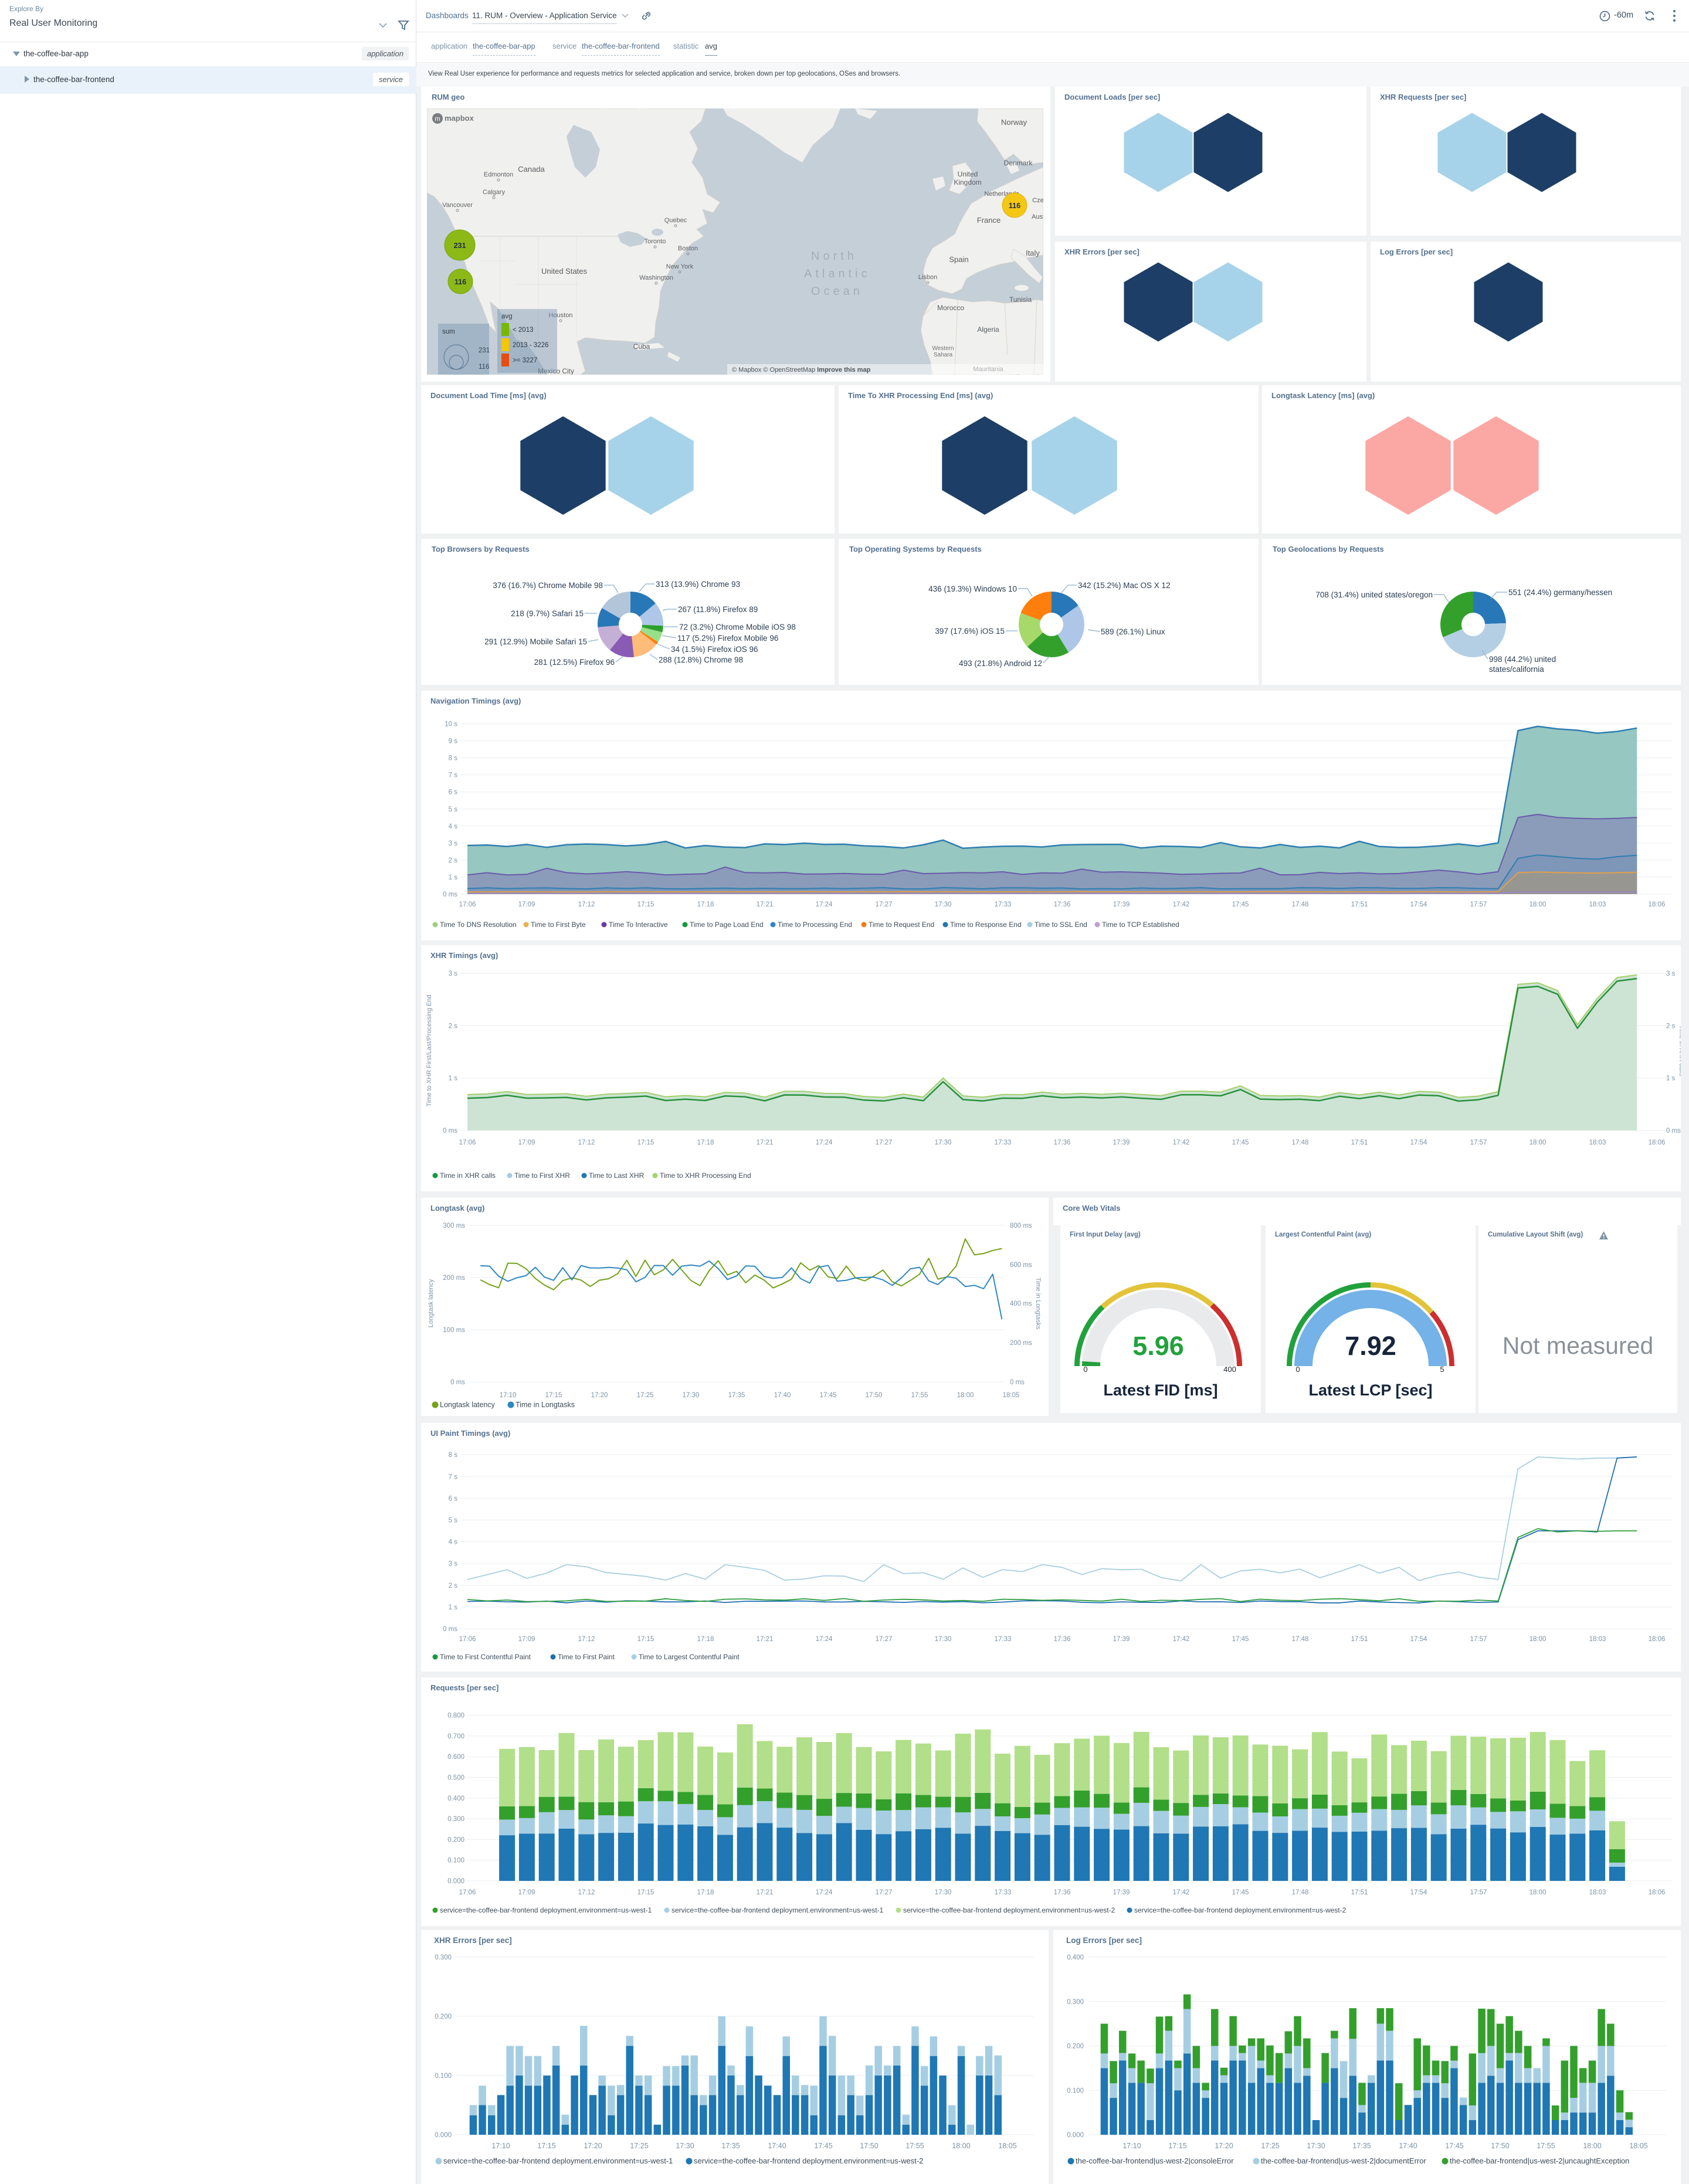  Describe the element at coordinates (714, 649) in the screenshot. I see `svg-text: 34 (1.5%) Firefox iOS 96` at that location.